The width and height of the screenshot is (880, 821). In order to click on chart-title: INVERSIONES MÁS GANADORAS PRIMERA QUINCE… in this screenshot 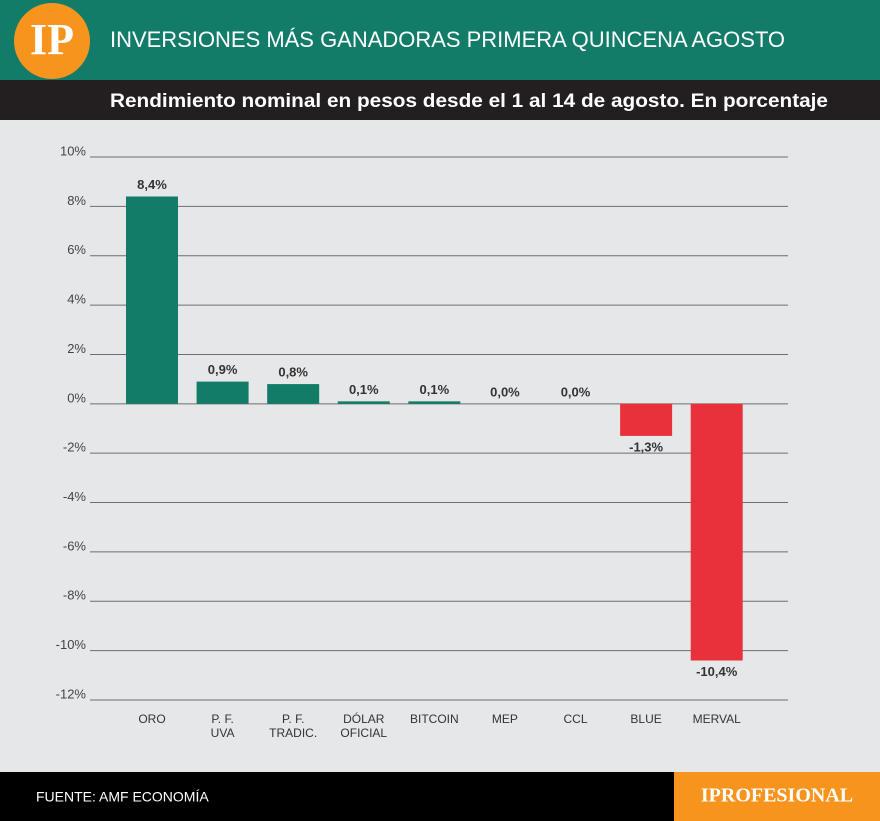, I will do `click(447, 39)`.